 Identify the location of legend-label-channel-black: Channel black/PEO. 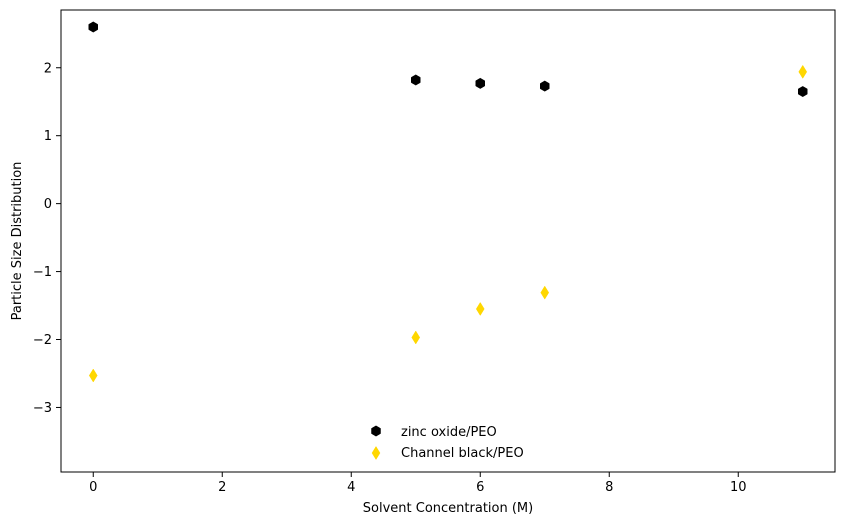
(462, 453).